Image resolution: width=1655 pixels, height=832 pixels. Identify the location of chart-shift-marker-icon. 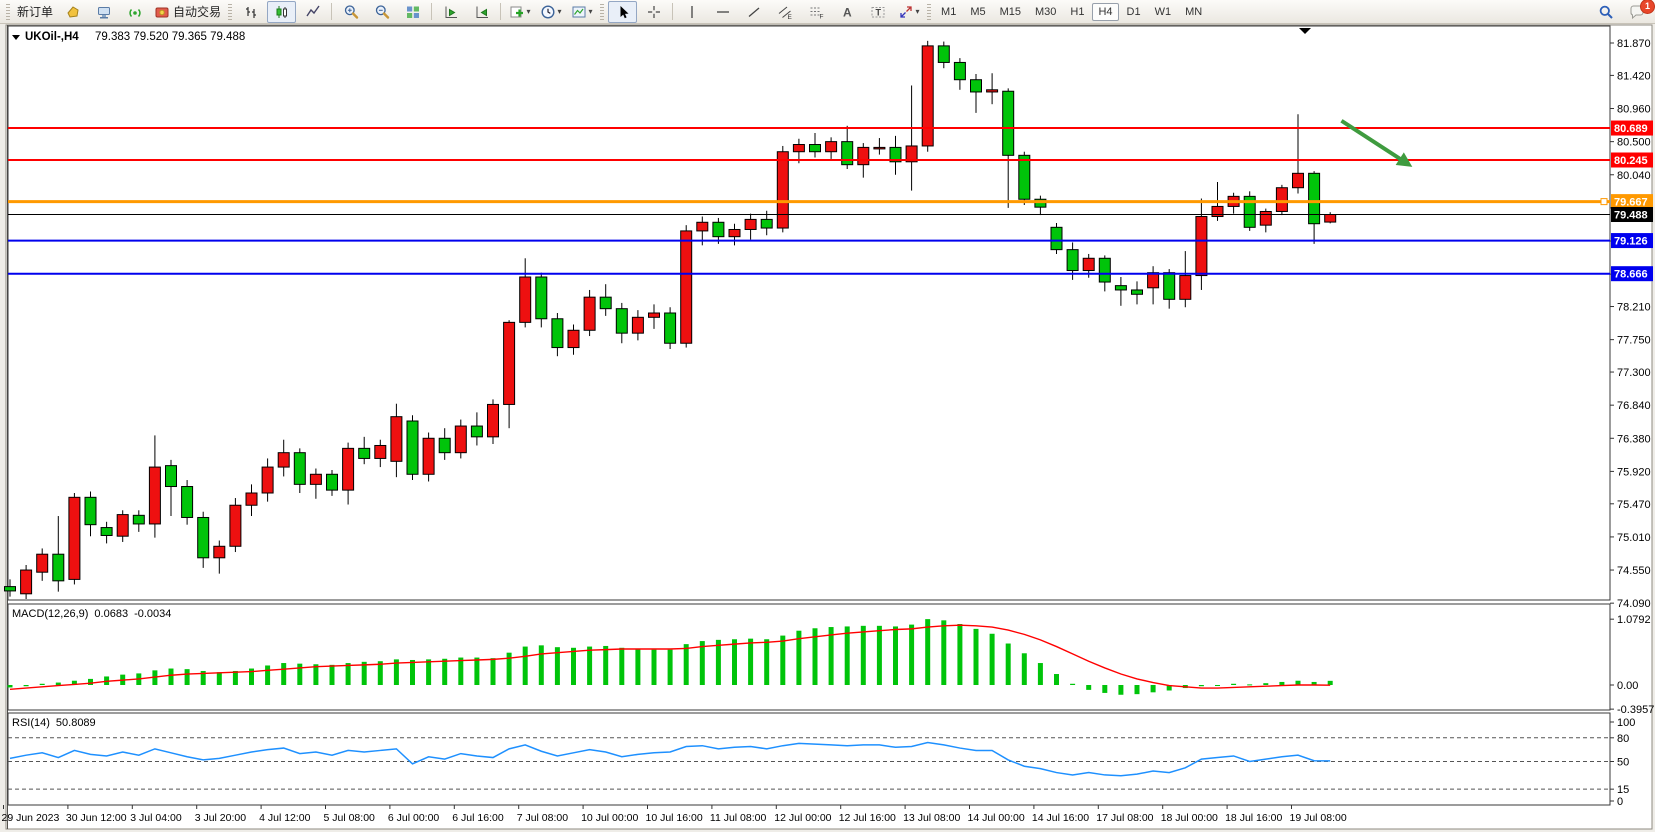
(1305, 31).